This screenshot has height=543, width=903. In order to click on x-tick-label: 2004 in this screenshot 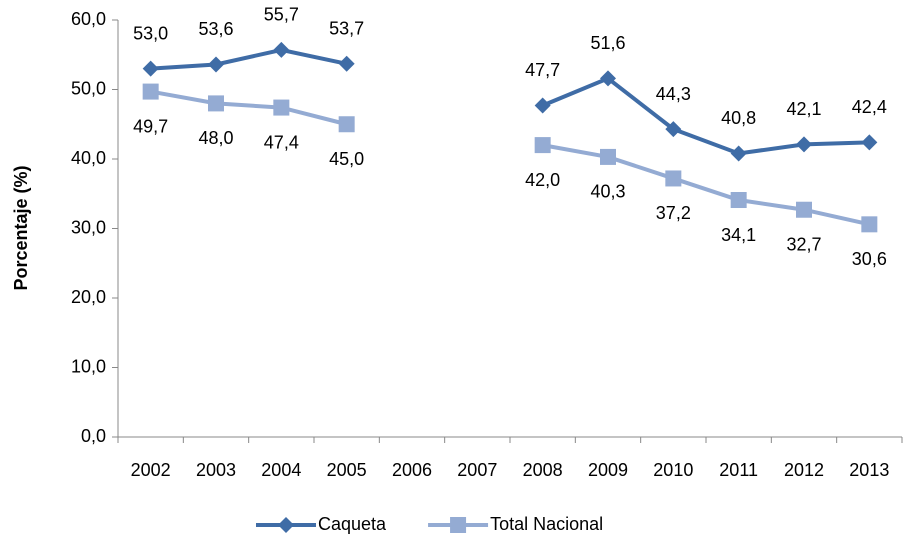, I will do `click(281, 470)`.